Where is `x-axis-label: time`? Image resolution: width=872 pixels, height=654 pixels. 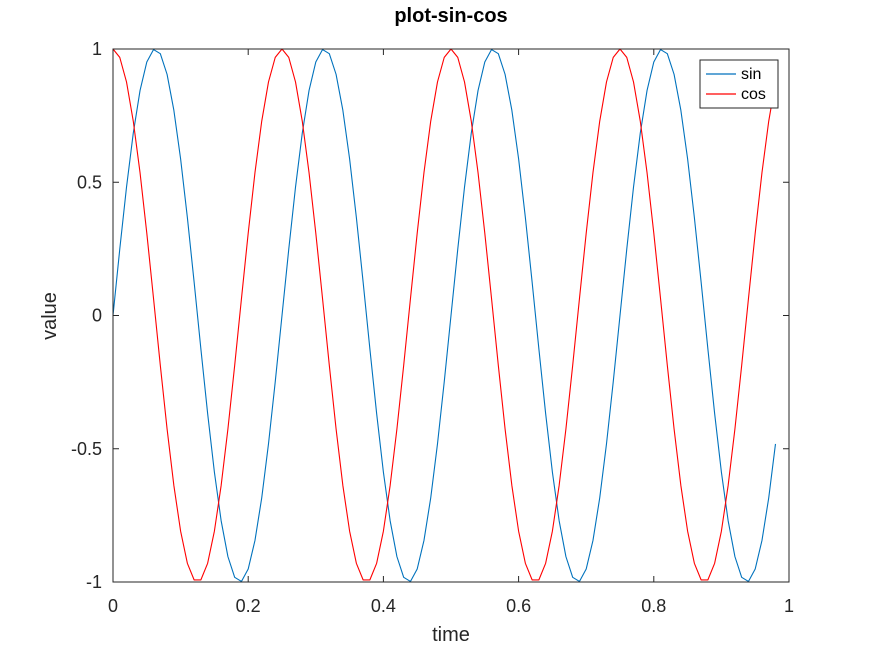
x-axis-label: time is located at coordinates (451, 635).